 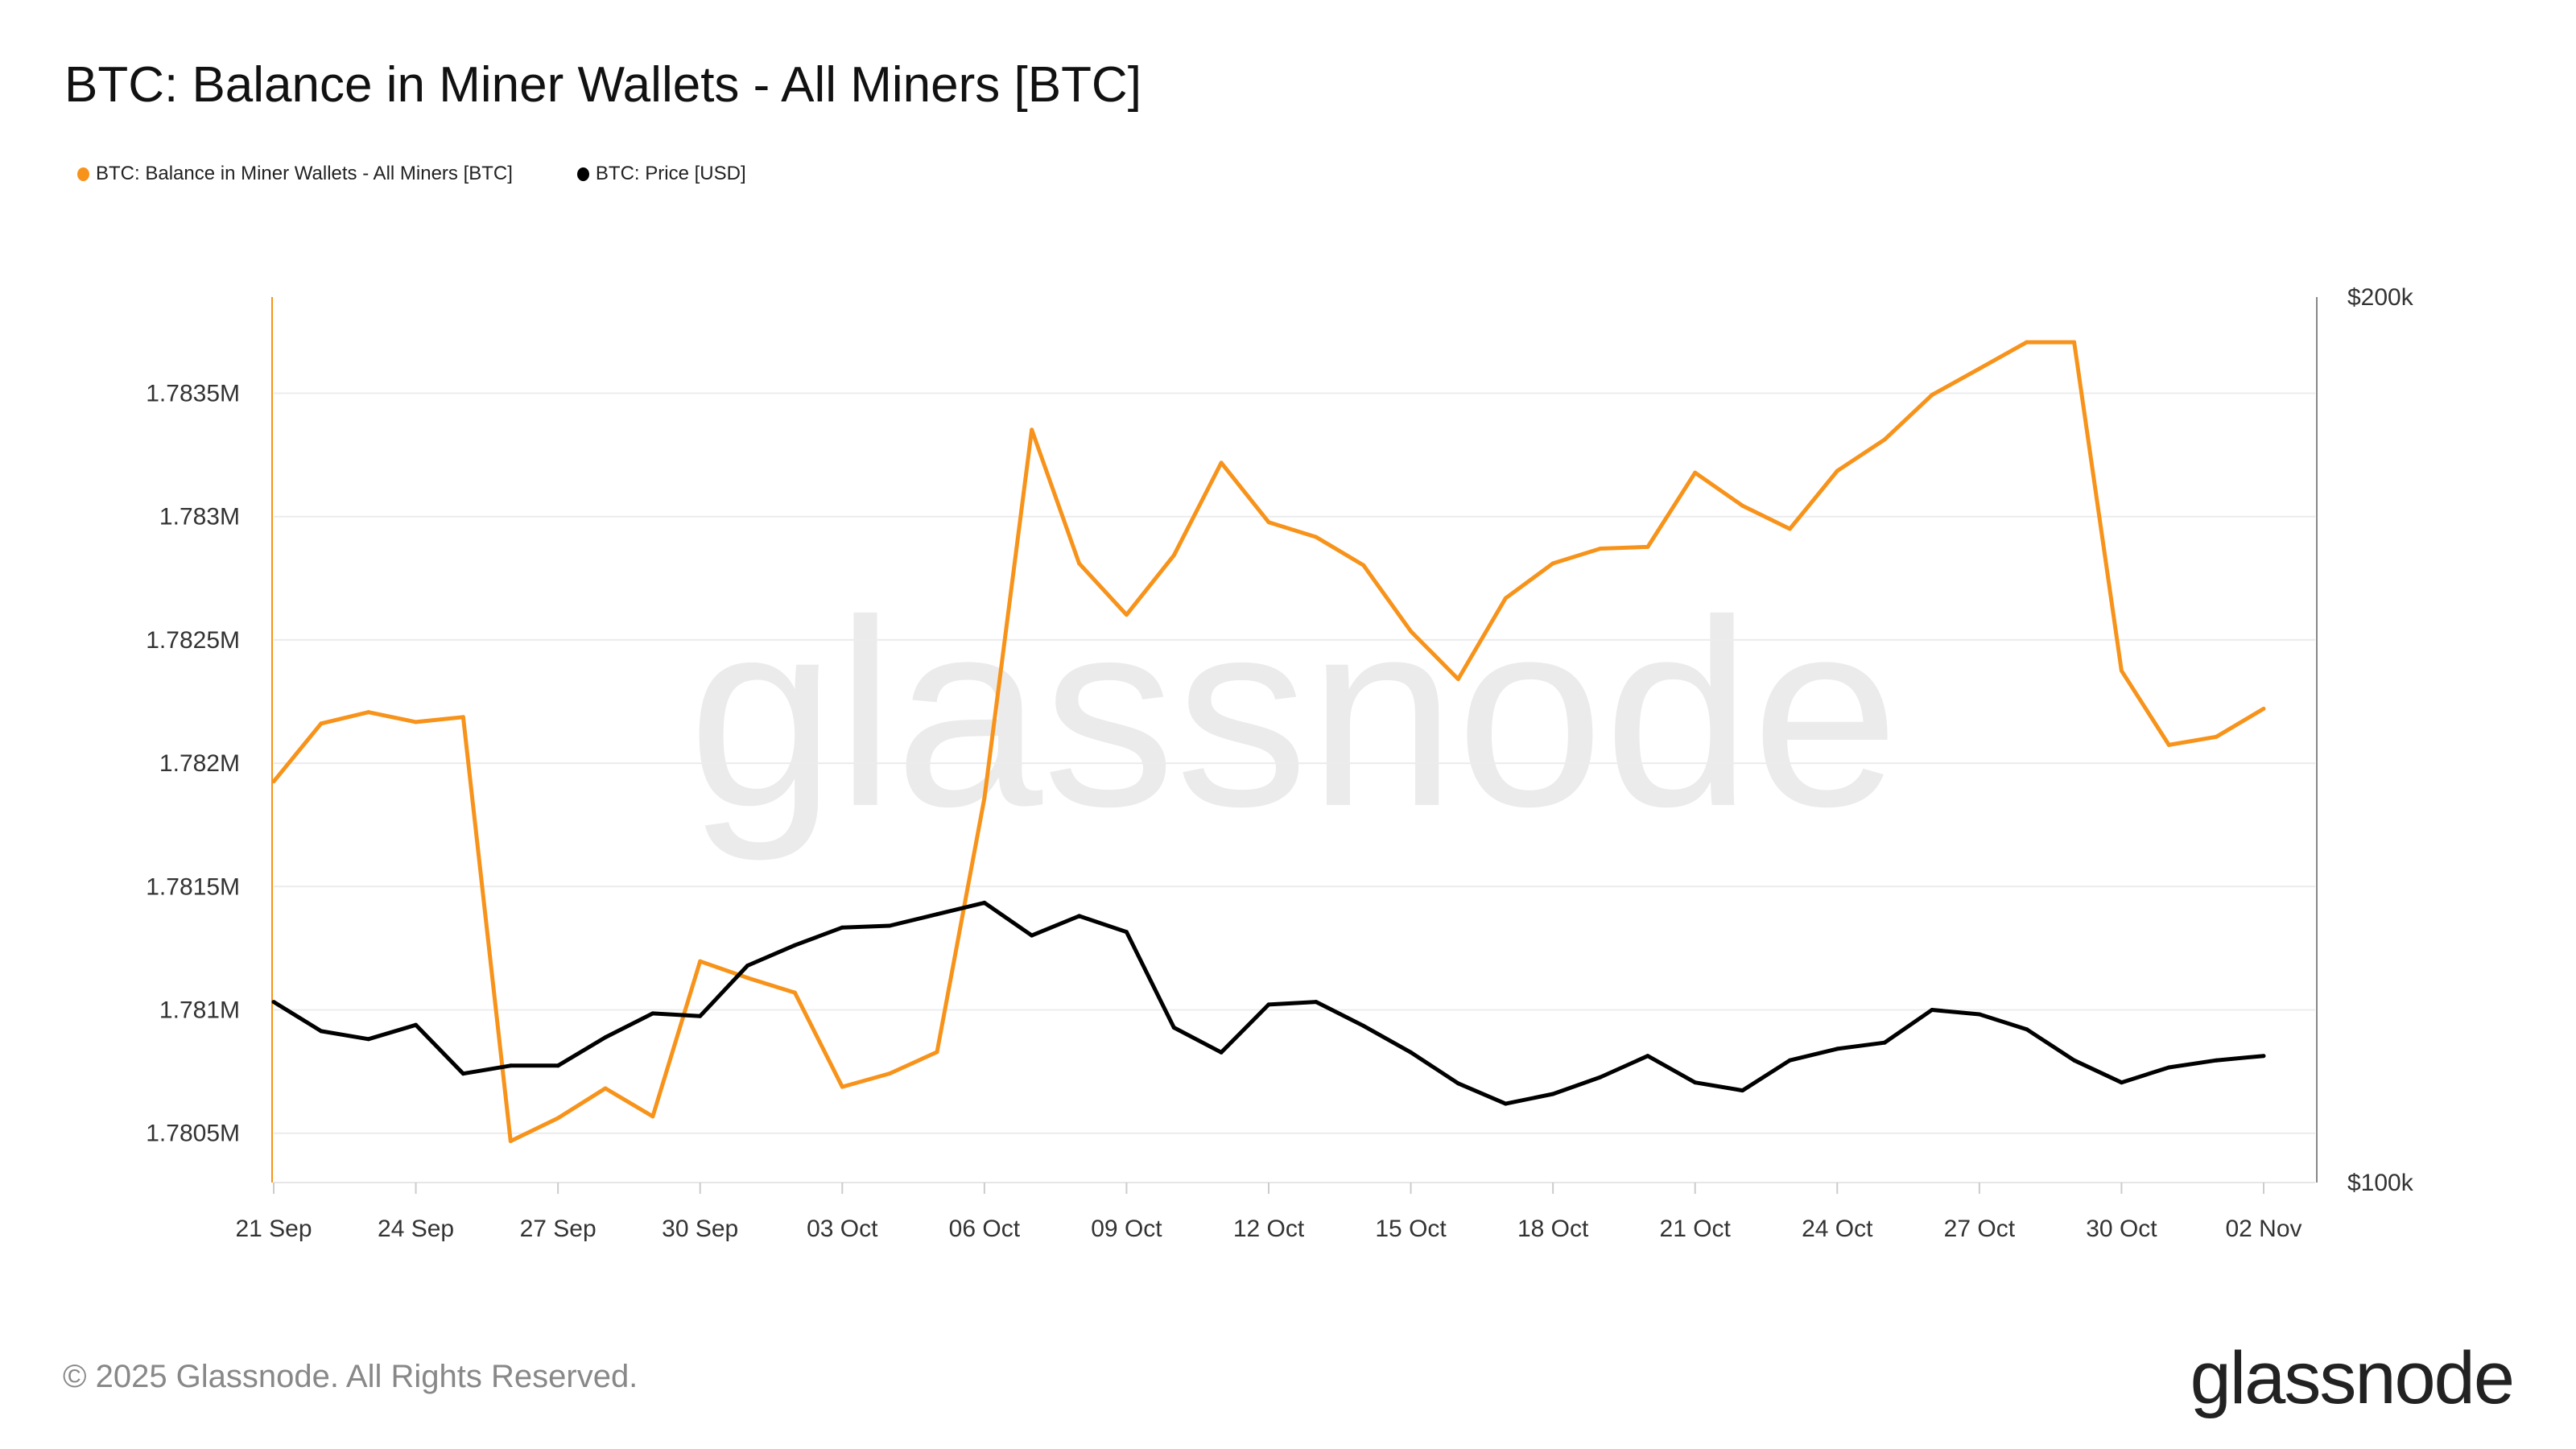 What do you see at coordinates (193, 640) in the screenshot?
I see `y-left-tick-label: 1.7825M` at bounding box center [193, 640].